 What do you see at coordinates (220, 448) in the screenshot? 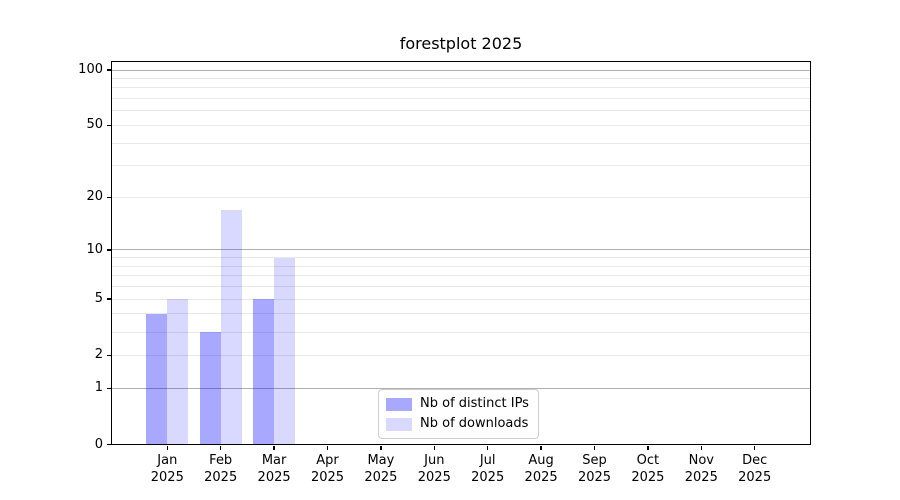
I see `x-tick-feb` at bounding box center [220, 448].